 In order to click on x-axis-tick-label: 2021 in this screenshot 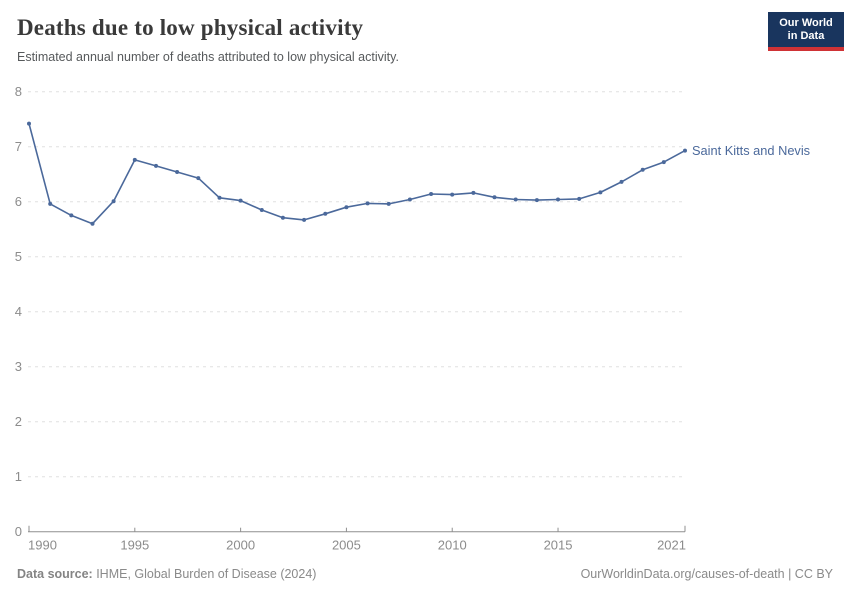, I will do `click(671, 545)`.